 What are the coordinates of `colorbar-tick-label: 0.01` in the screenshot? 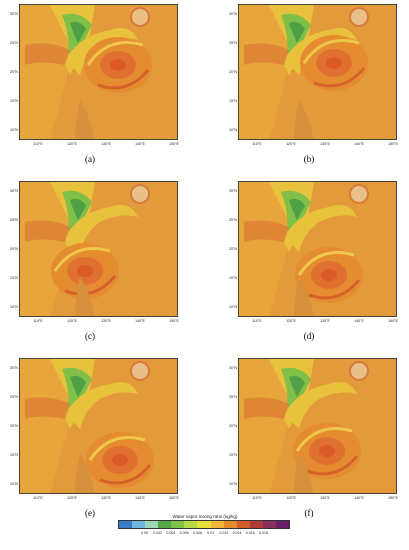 It's located at (211, 533).